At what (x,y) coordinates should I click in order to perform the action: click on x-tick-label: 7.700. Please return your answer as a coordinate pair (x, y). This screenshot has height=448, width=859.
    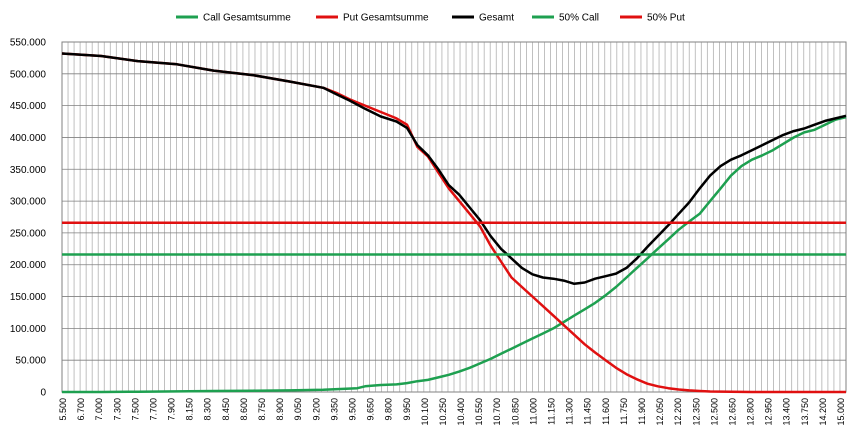
    Looking at the image, I should click on (153, 409).